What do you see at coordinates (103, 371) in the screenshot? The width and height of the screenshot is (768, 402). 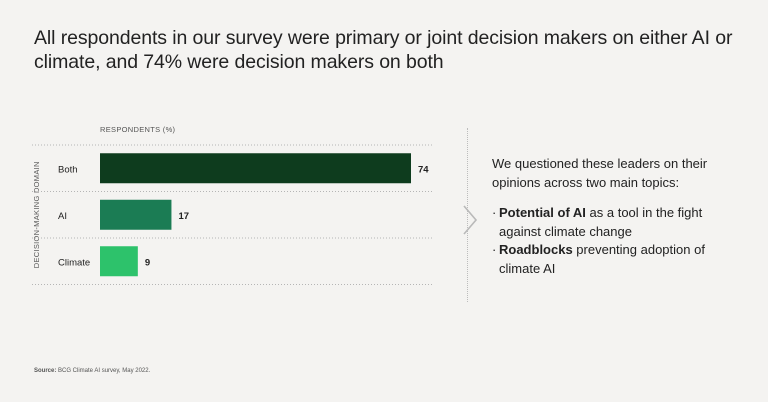 I see `source-text: BCG Climate AI survey, May 2022.` at bounding box center [103, 371].